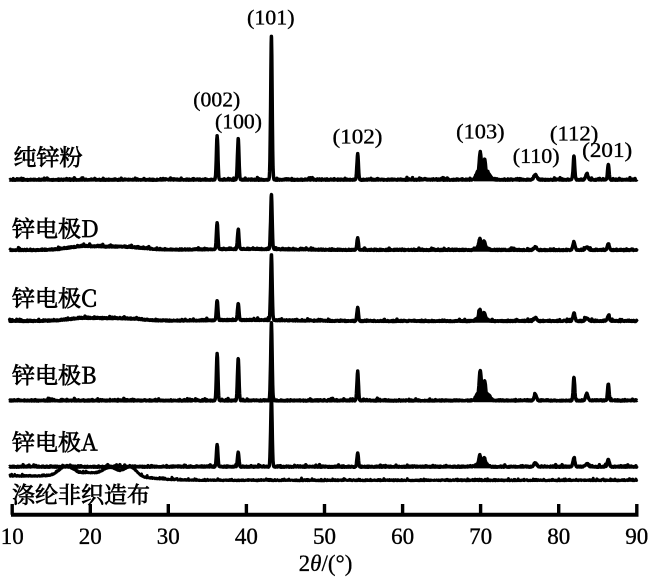 This screenshot has width=650, height=581. What do you see at coordinates (326, 563) in the screenshot?
I see `svg-text: 2θ/(°)` at bounding box center [326, 563].